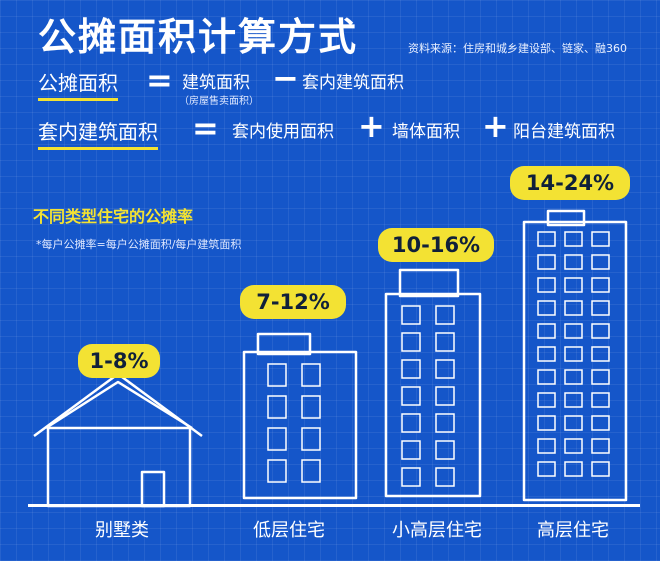  What do you see at coordinates (293, 302) in the screenshot?
I see `low-rise-rate-badge: 7-12%` at bounding box center [293, 302].